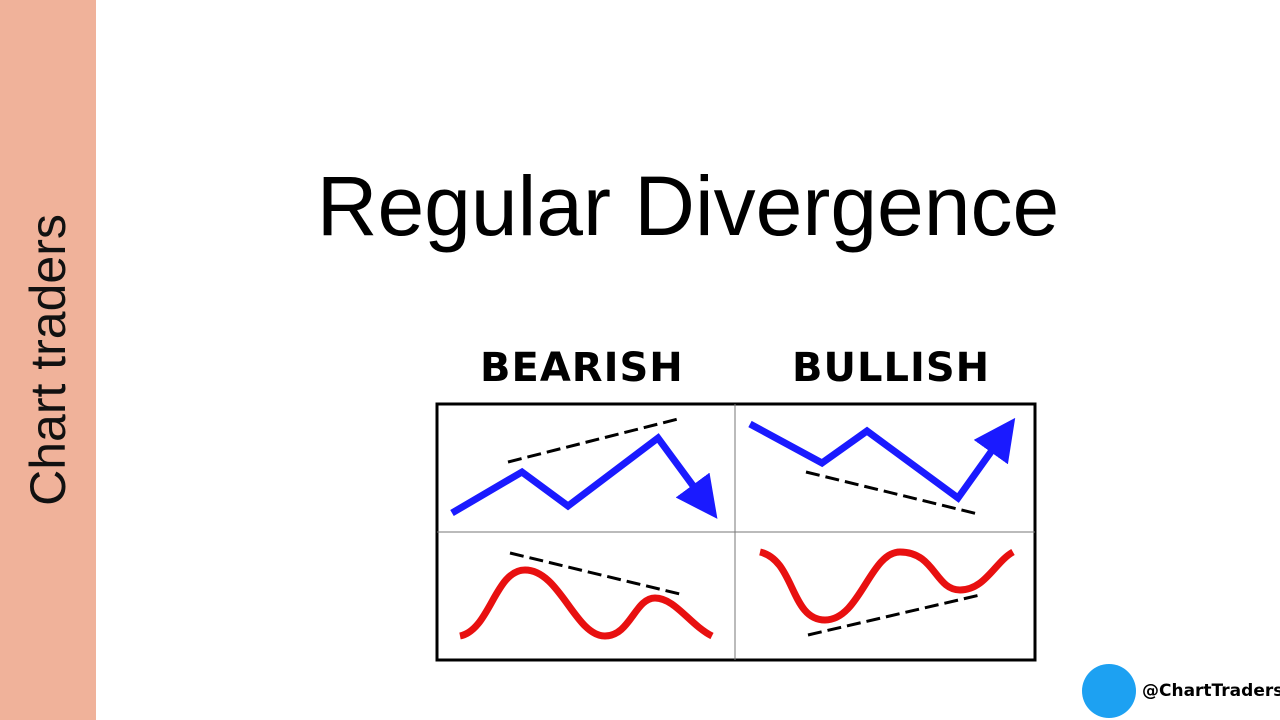 Image resolution: width=1280 pixels, height=720 pixels. I want to click on footer: @ChartTraders, so click(1181, 691).